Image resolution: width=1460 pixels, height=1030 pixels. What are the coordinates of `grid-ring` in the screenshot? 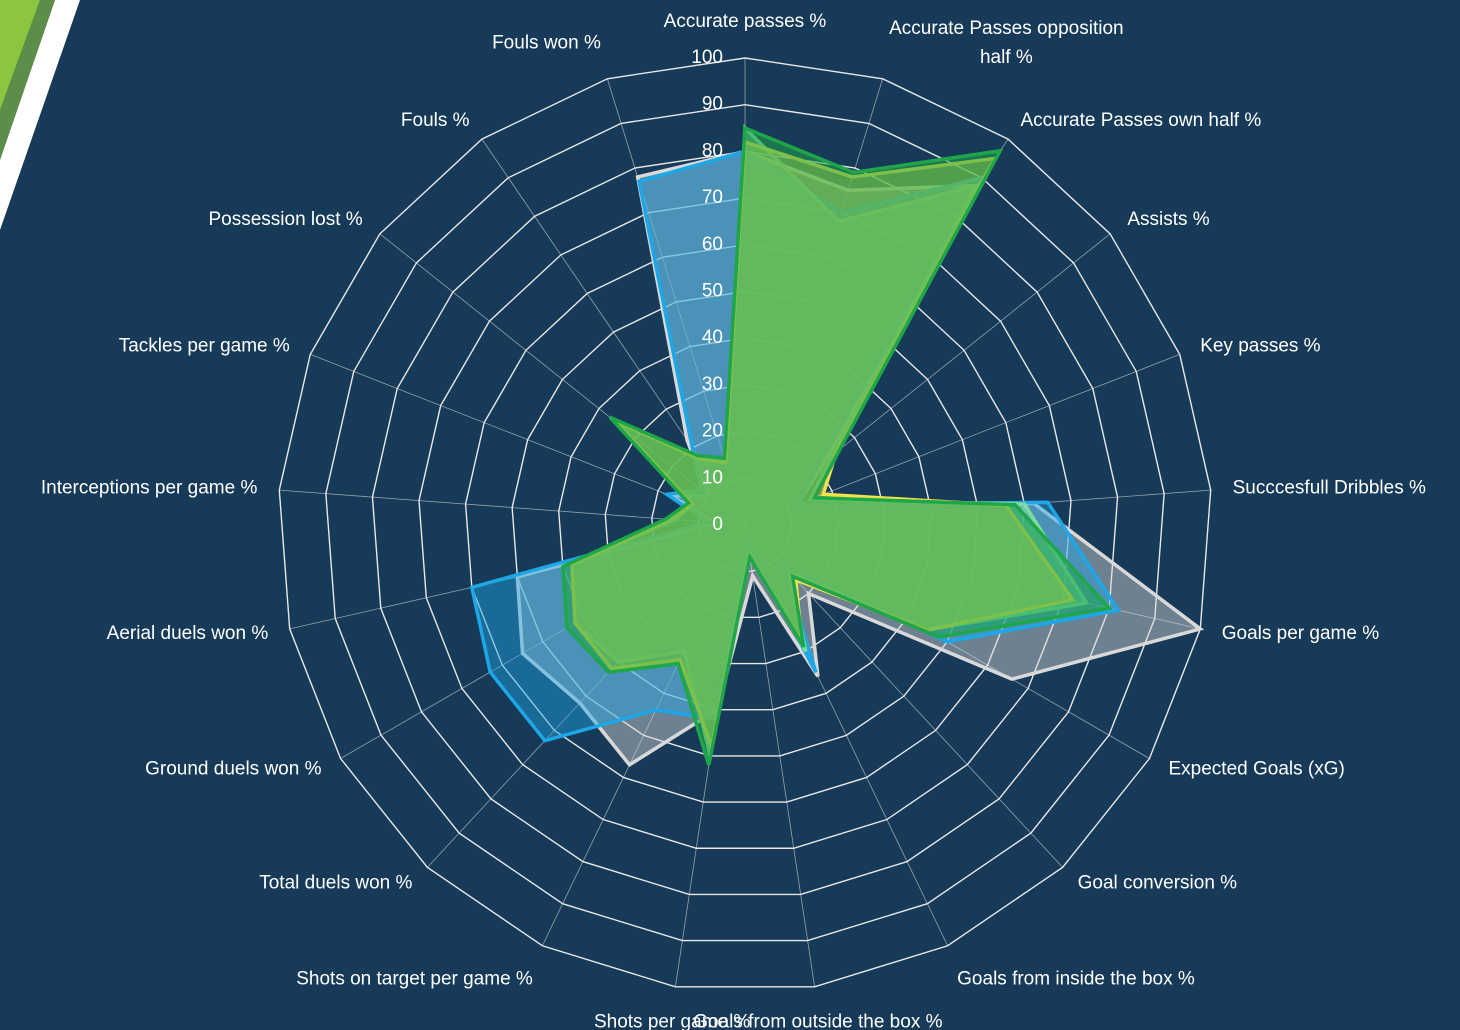 It's located at (745, 524).